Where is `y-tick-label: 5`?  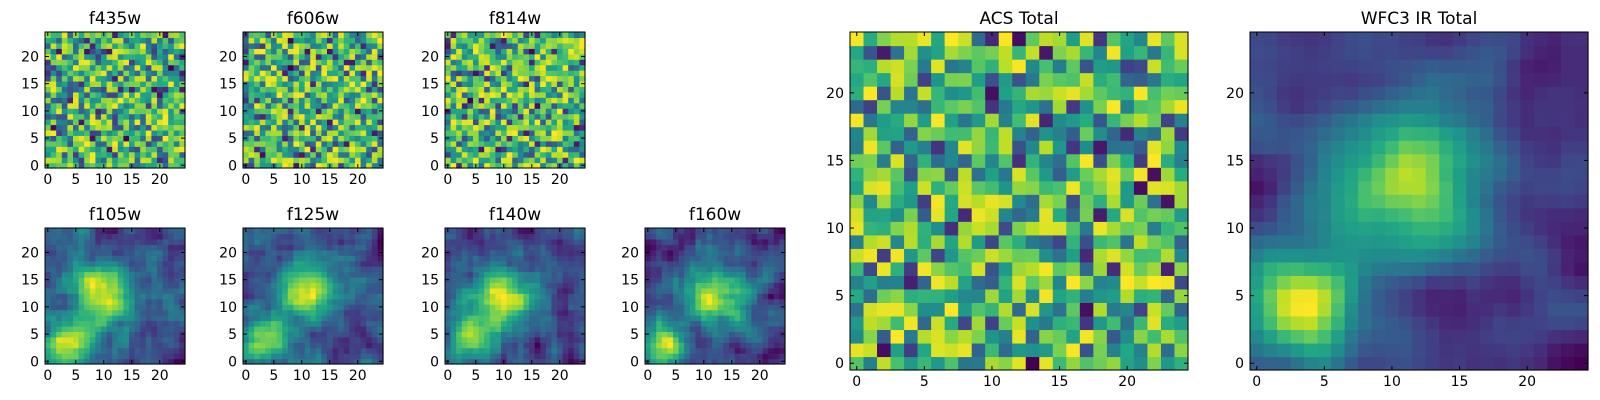 y-tick-label: 5 is located at coordinates (434, 139).